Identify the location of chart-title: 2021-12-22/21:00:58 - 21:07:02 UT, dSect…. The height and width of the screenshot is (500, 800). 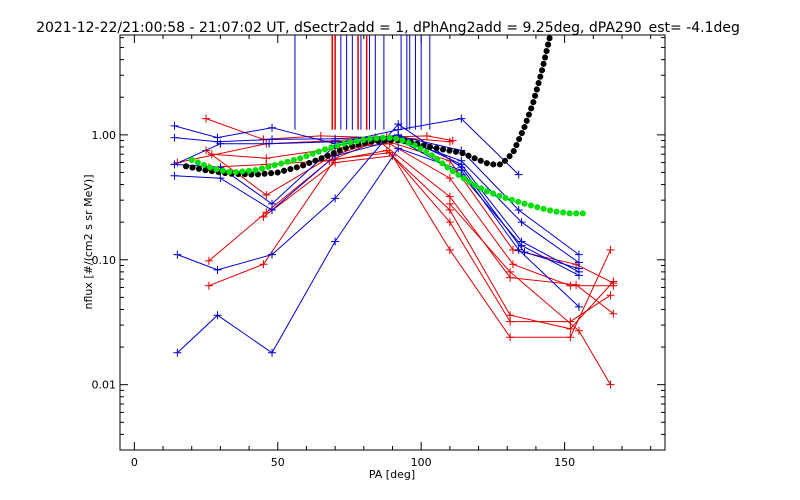
(388, 28).